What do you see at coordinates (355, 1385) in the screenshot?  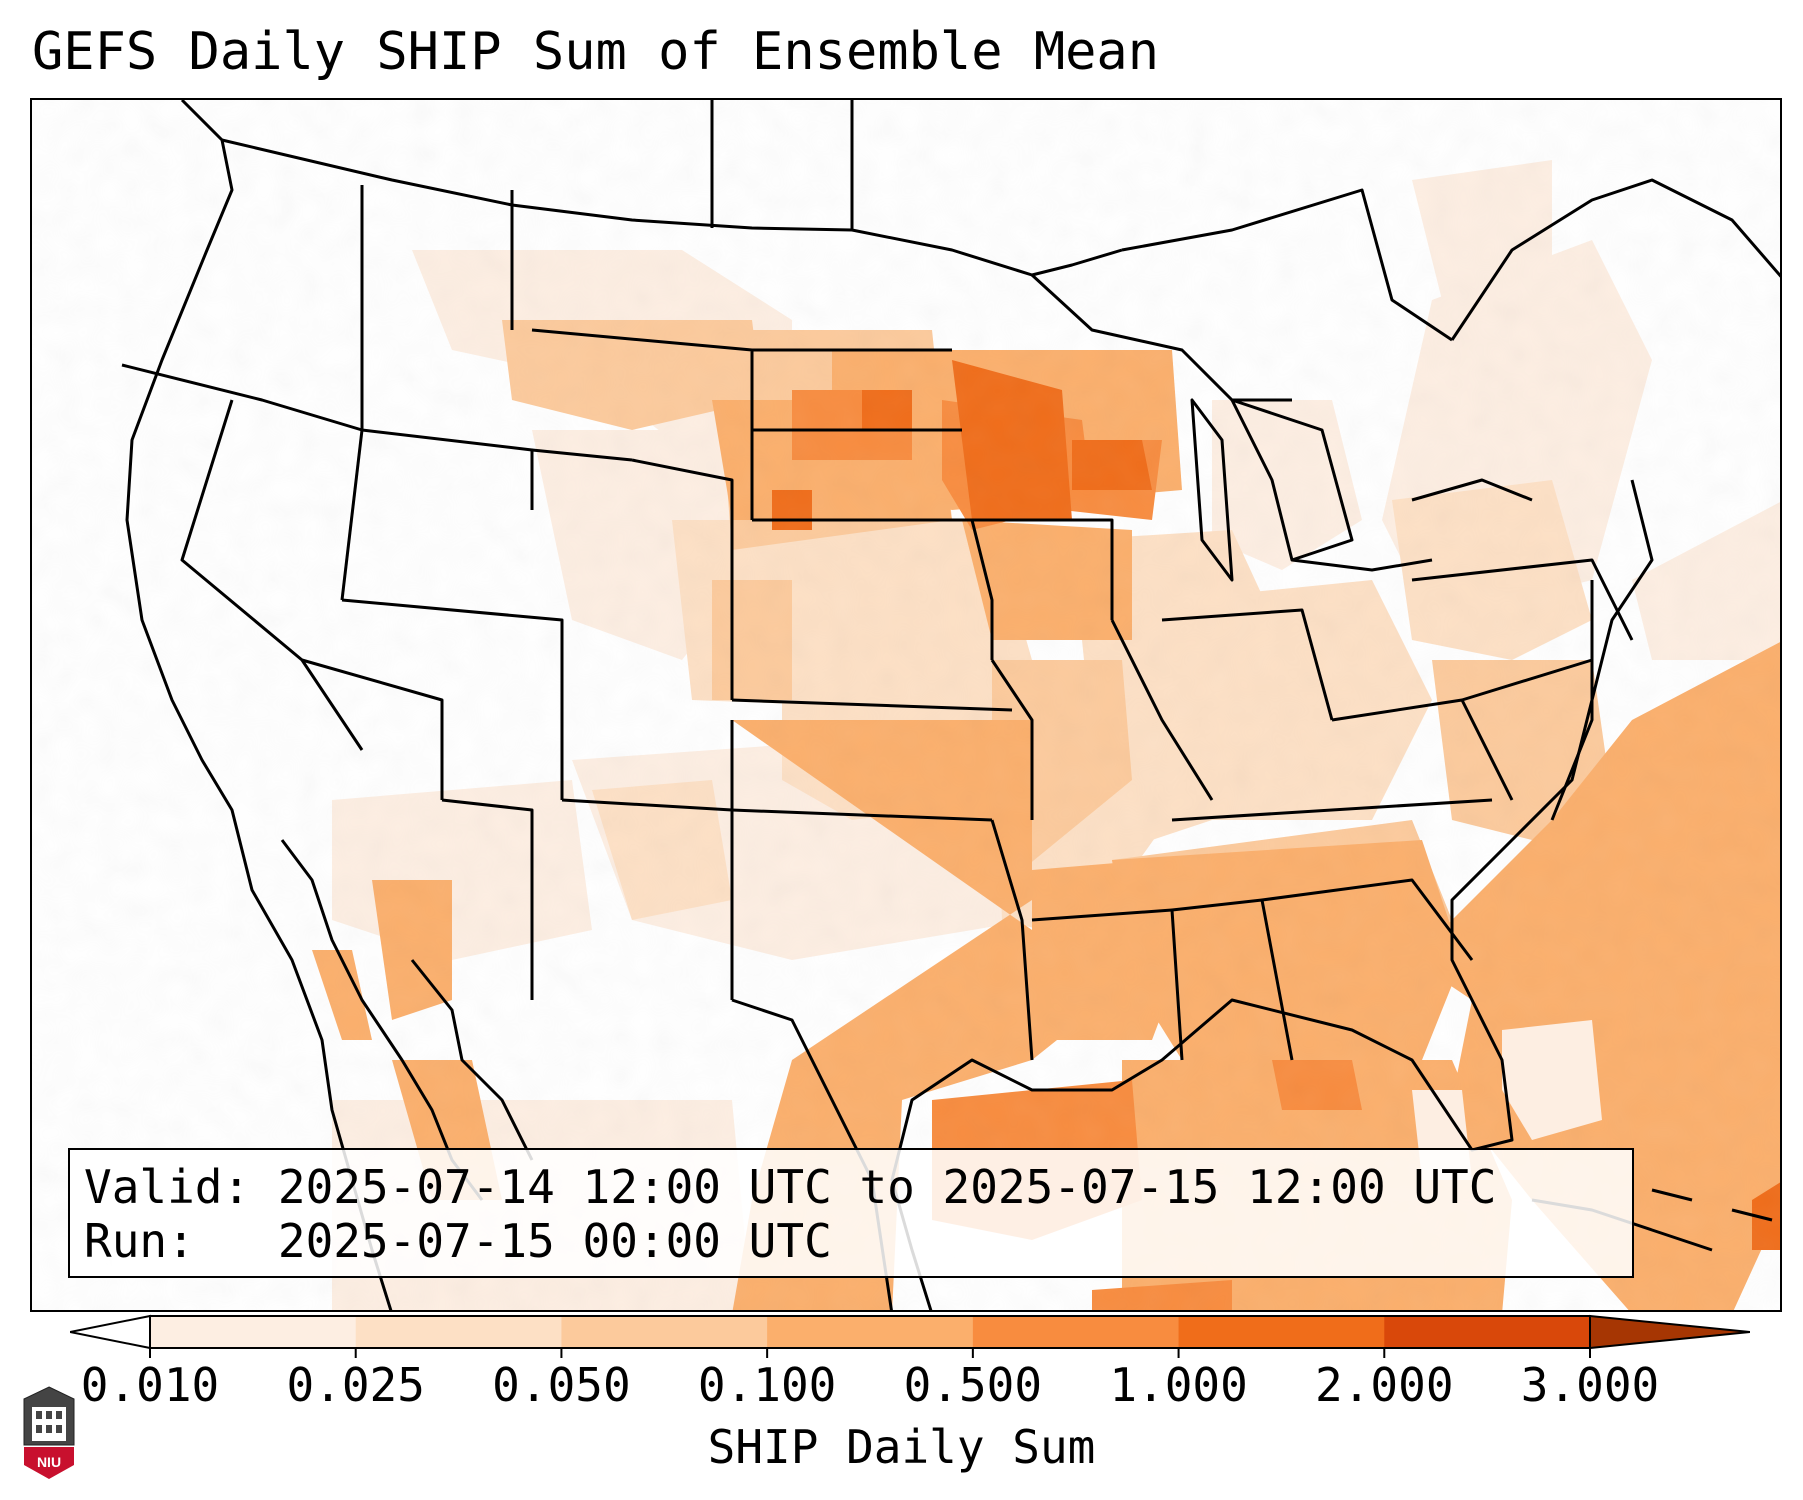 I see `colorbar-tick-label: 0.025` at bounding box center [355, 1385].